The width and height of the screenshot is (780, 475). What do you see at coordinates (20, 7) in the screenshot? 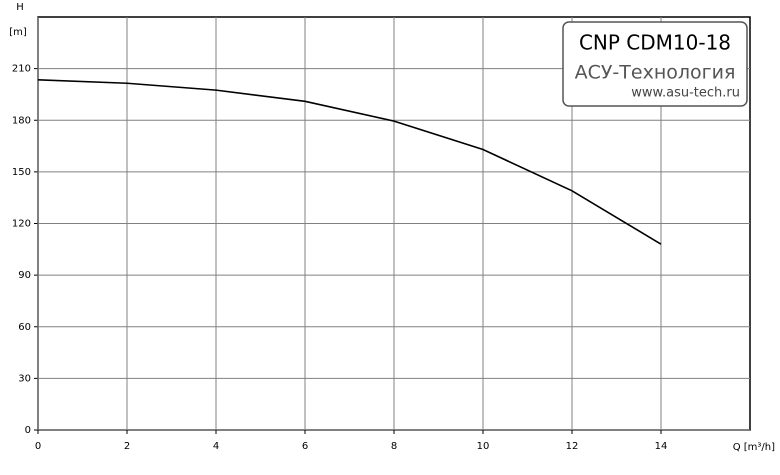
I see `y-label: H` at bounding box center [20, 7].